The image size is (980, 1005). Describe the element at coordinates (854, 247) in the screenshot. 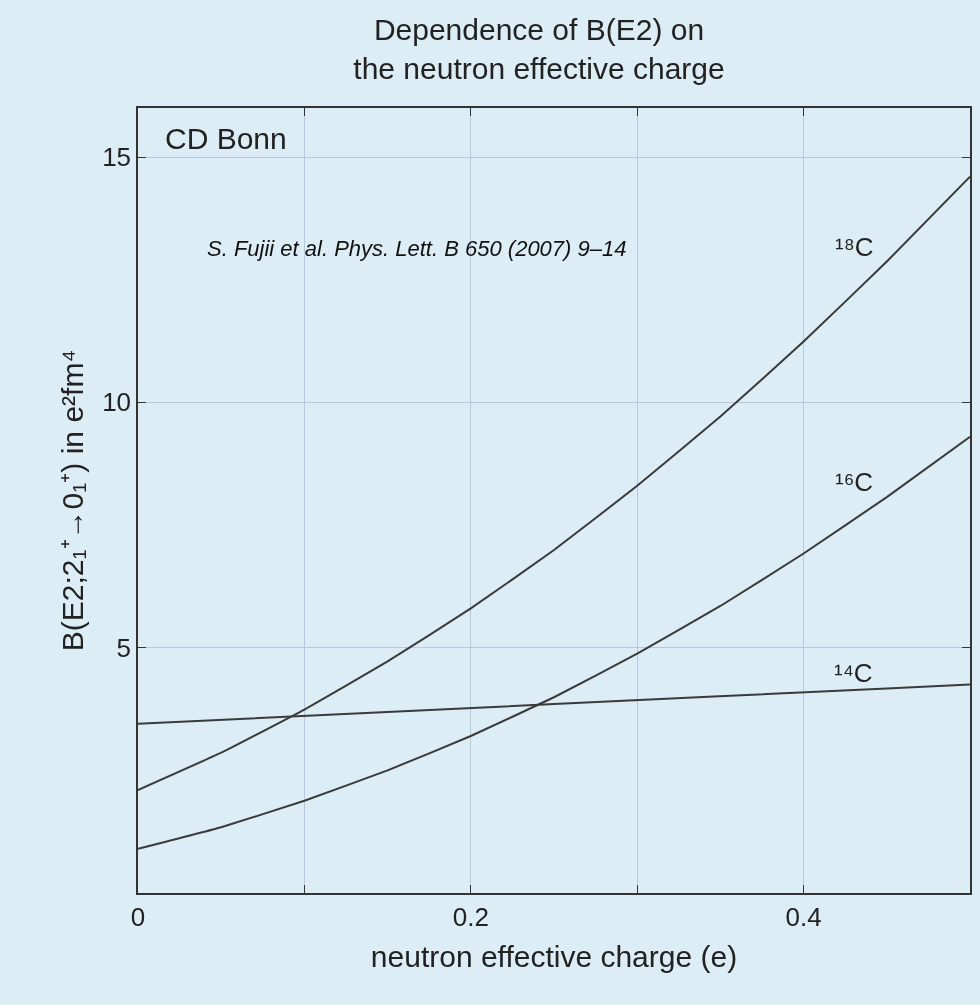

I see `series-label: ¹⁸C` at that location.